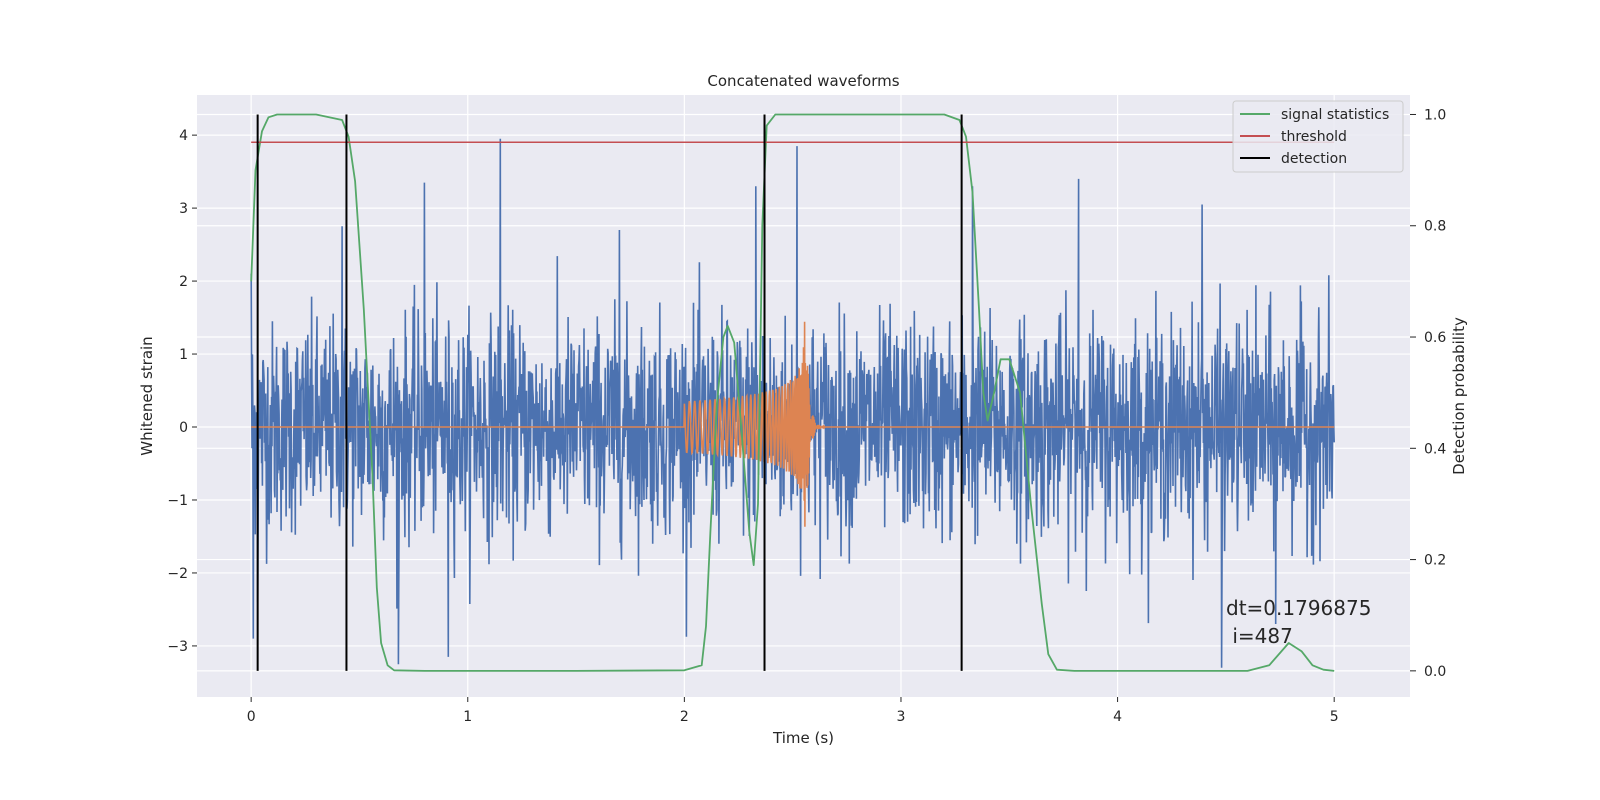 The height and width of the screenshot is (800, 1600). I want to click on legend-label-signal-statistics: signal statistics, so click(1335, 115).